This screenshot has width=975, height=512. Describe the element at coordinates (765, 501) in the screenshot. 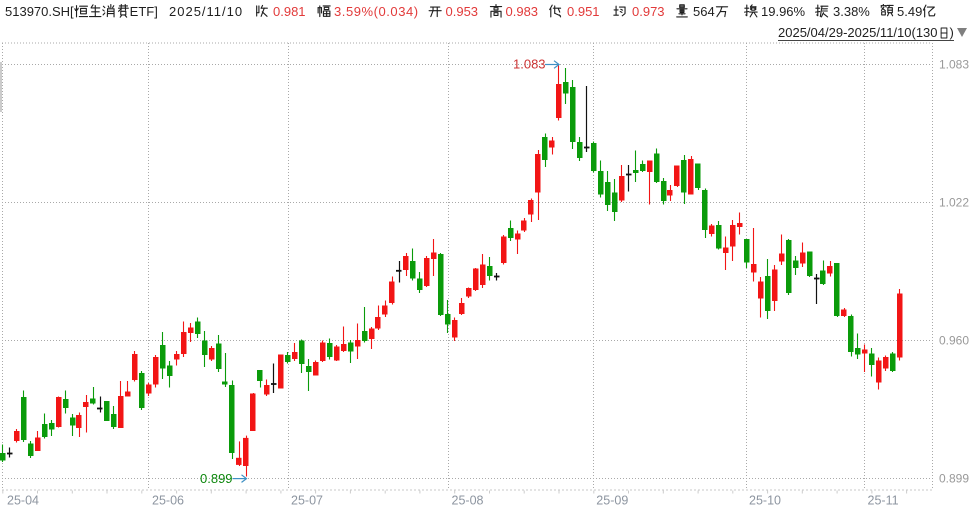

I see `svg-text: 25-10` at that location.